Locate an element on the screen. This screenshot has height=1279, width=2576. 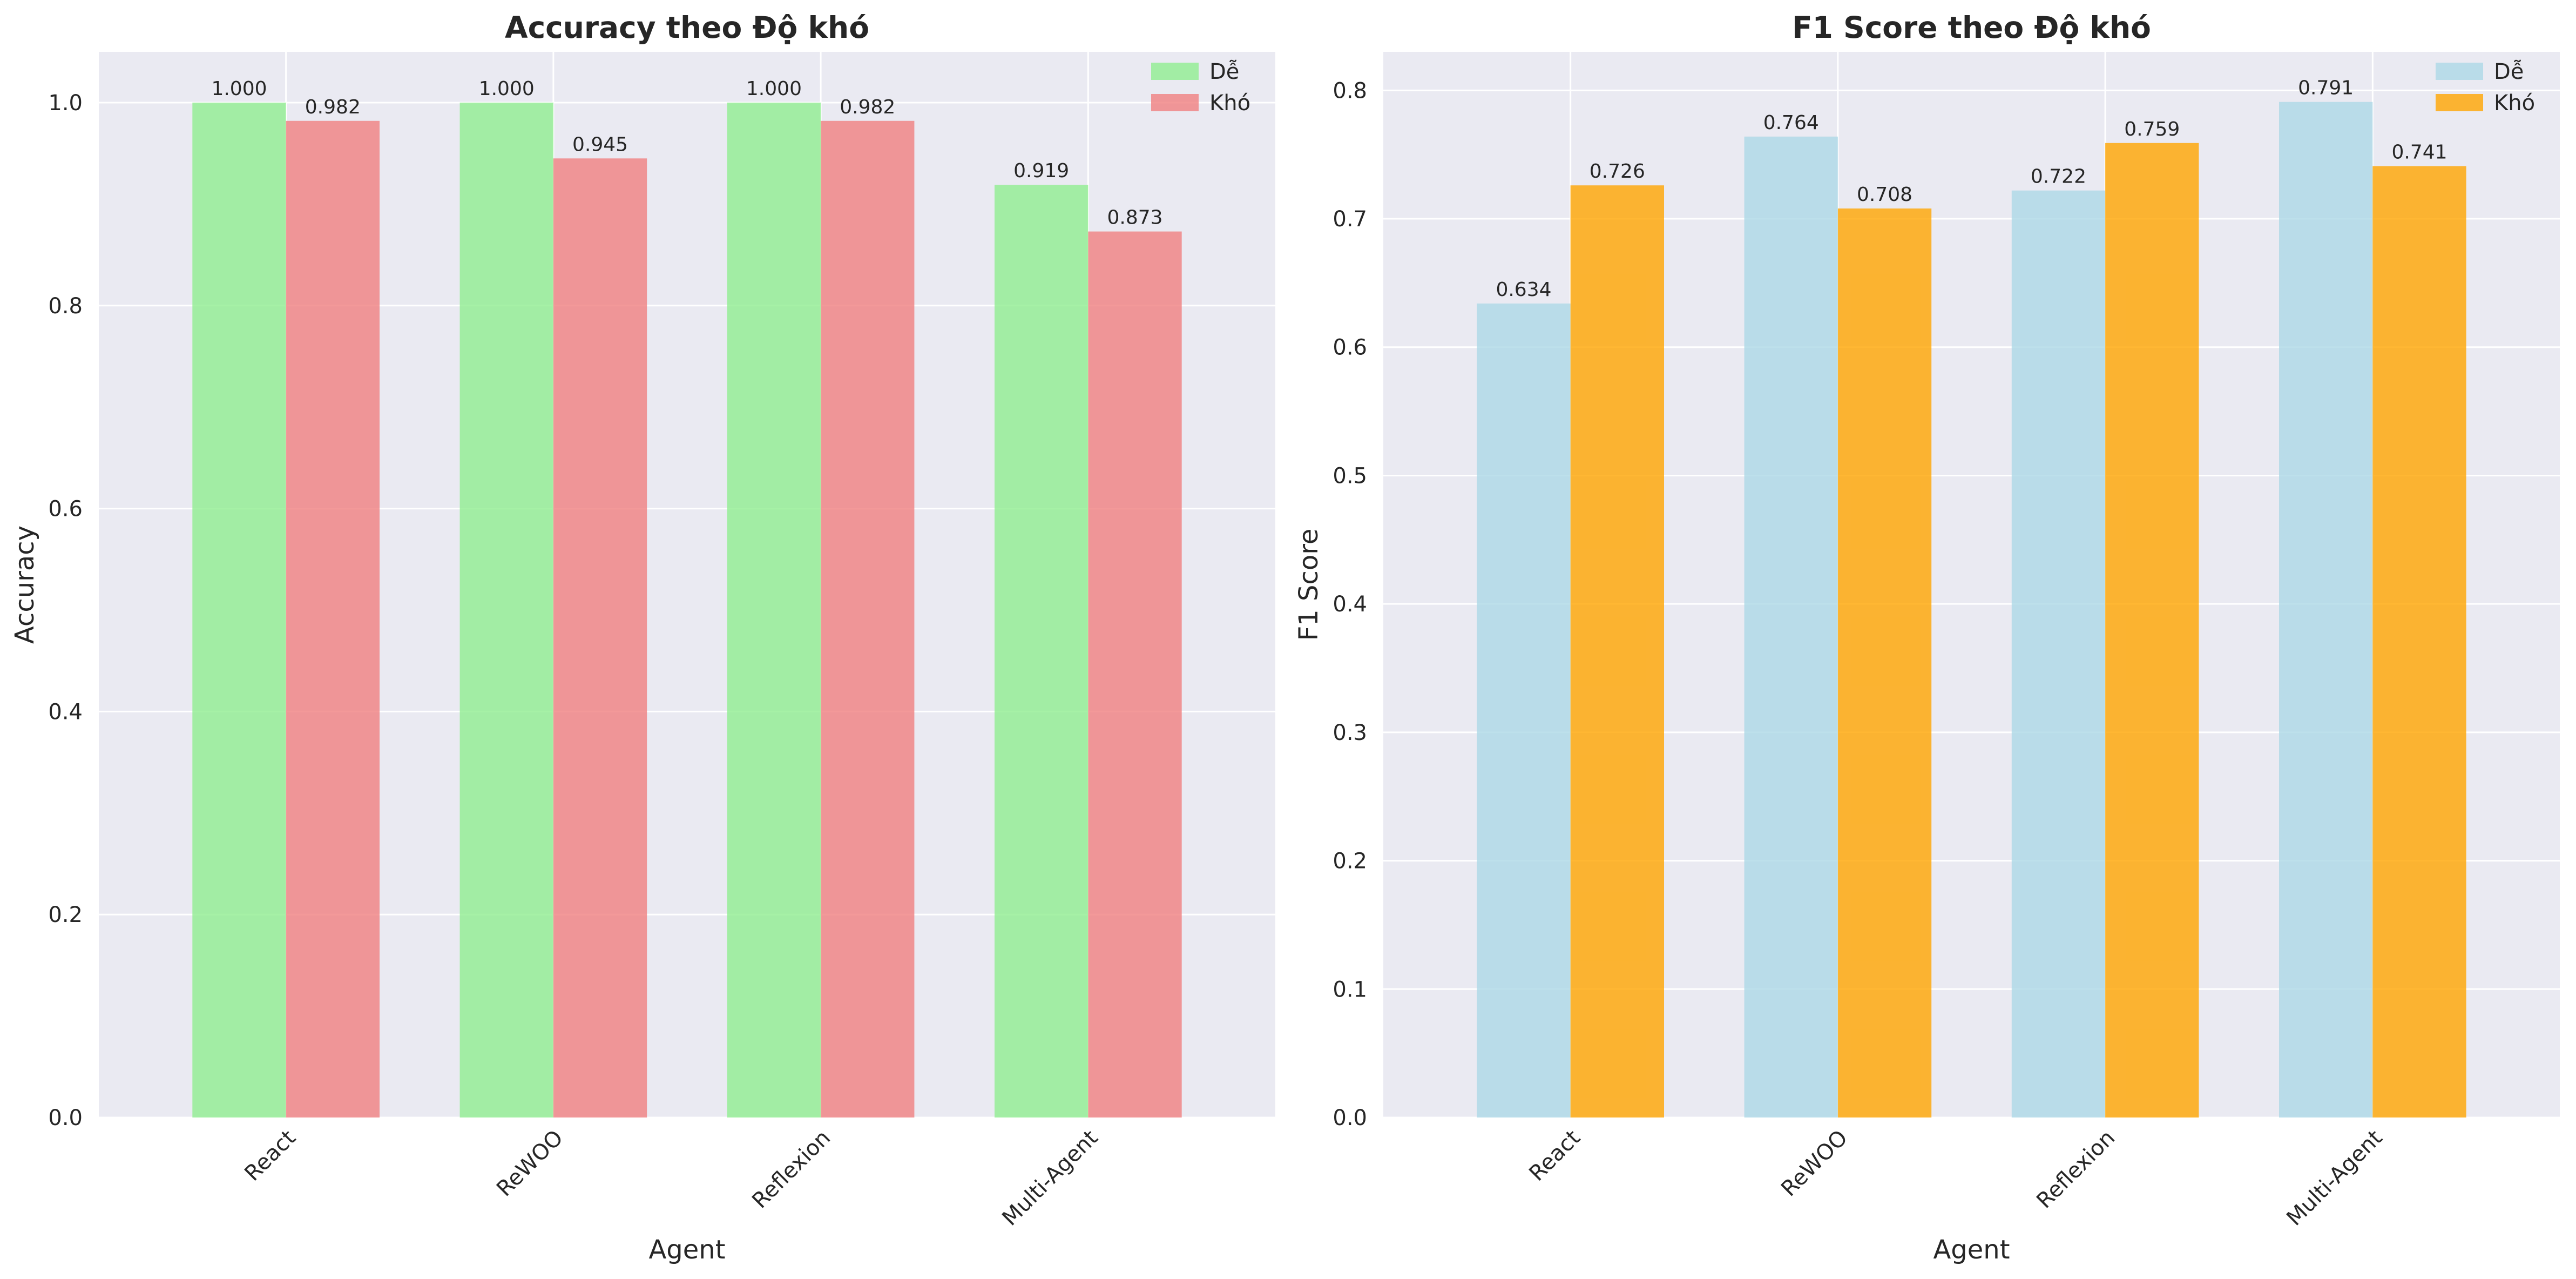
y-tick-label: 1.0 is located at coordinates (66, 103).